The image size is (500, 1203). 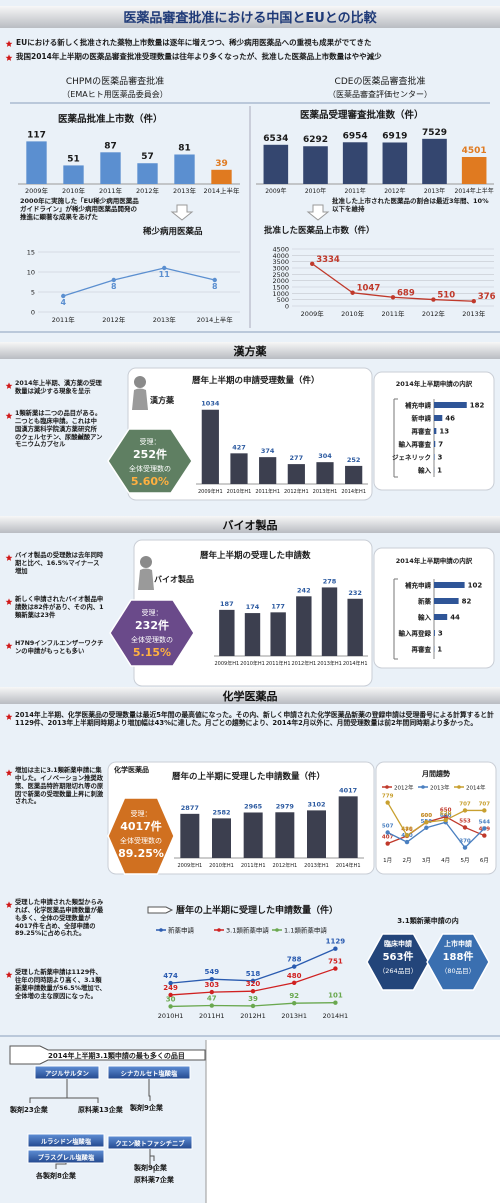 What do you see at coordinates (335, 996) in the screenshot?
I see `value-label: 101` at bounding box center [335, 996].